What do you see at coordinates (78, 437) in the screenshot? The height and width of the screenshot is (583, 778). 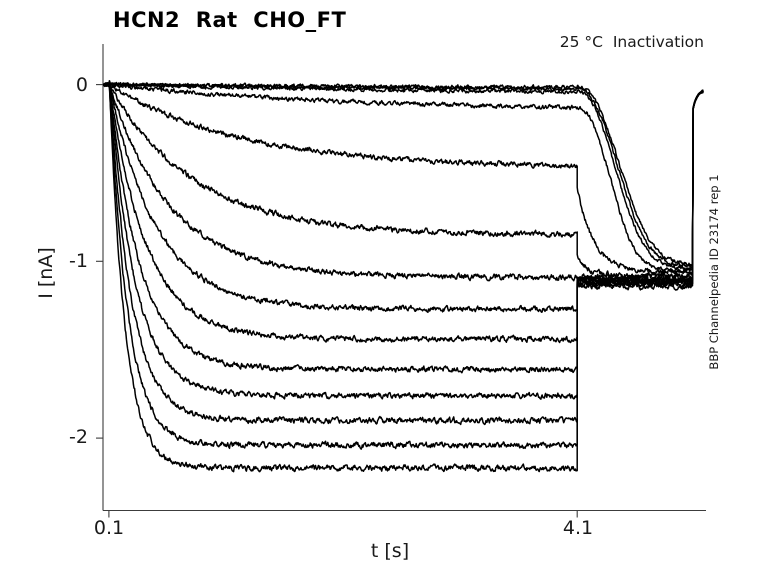 I see `y-tick-label-neg2: -2` at bounding box center [78, 437].